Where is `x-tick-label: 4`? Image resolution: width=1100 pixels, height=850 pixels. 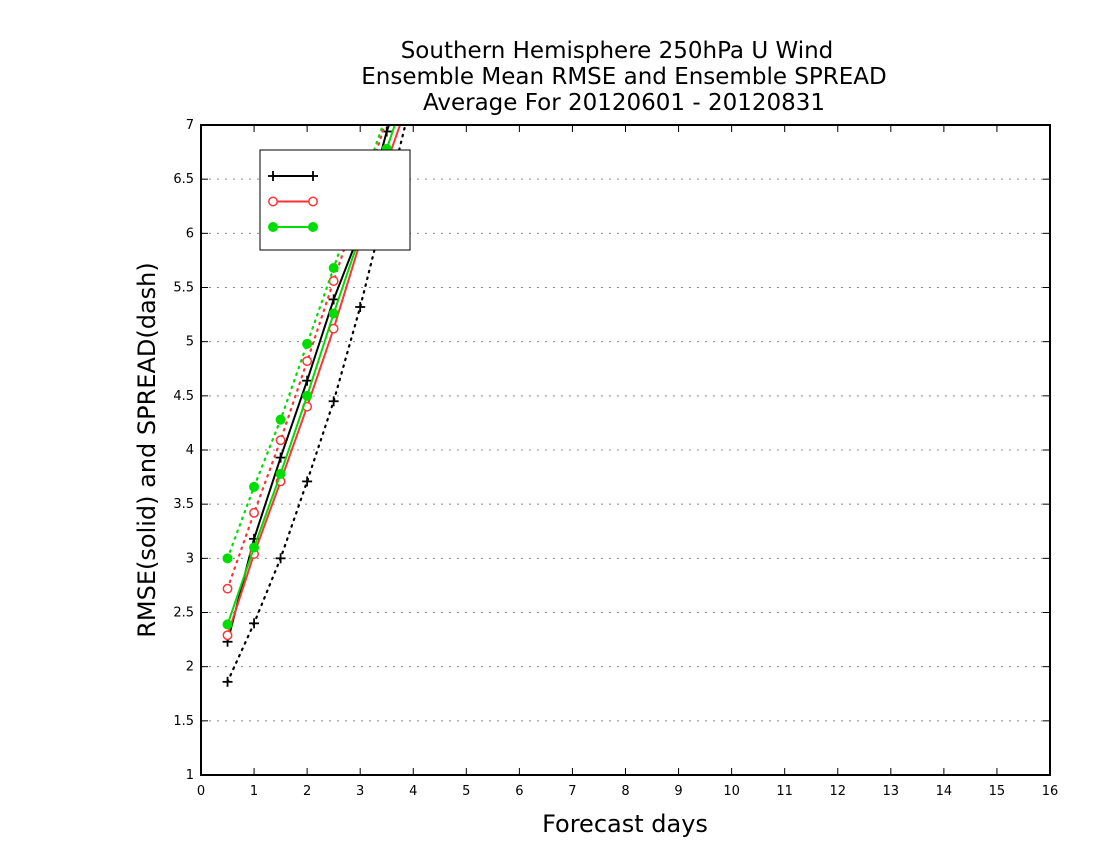 x-tick-label: 4 is located at coordinates (413, 791).